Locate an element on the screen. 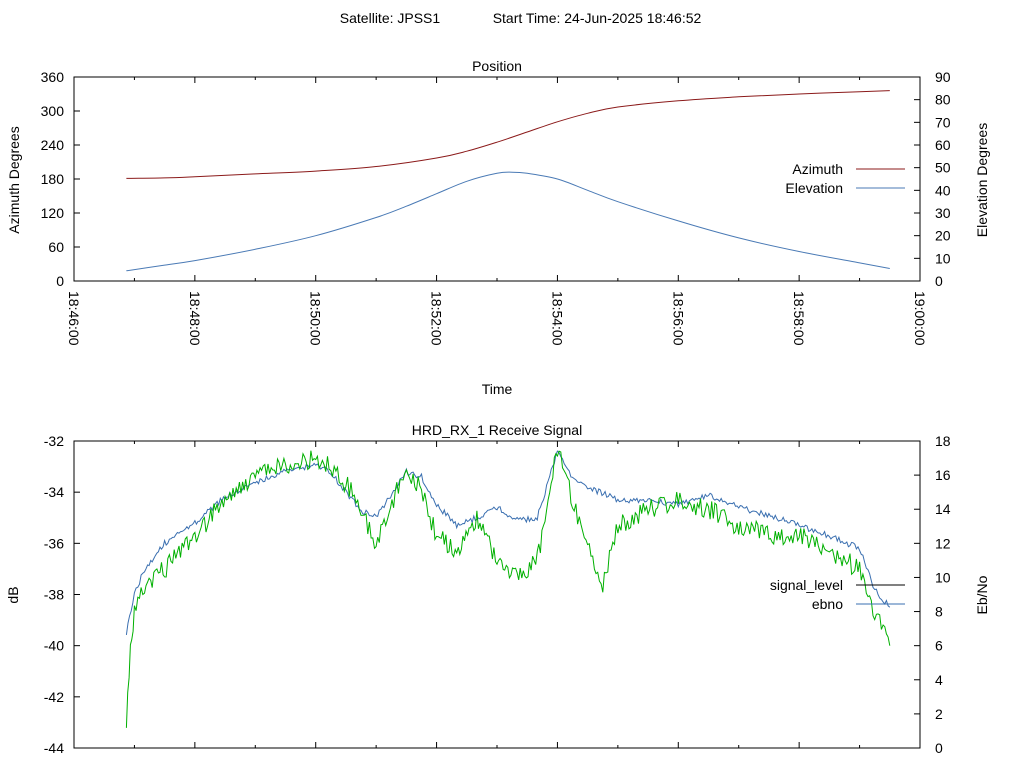 This screenshot has height=773, width=1024. position-series-Azimuth-line is located at coordinates (508, 134).